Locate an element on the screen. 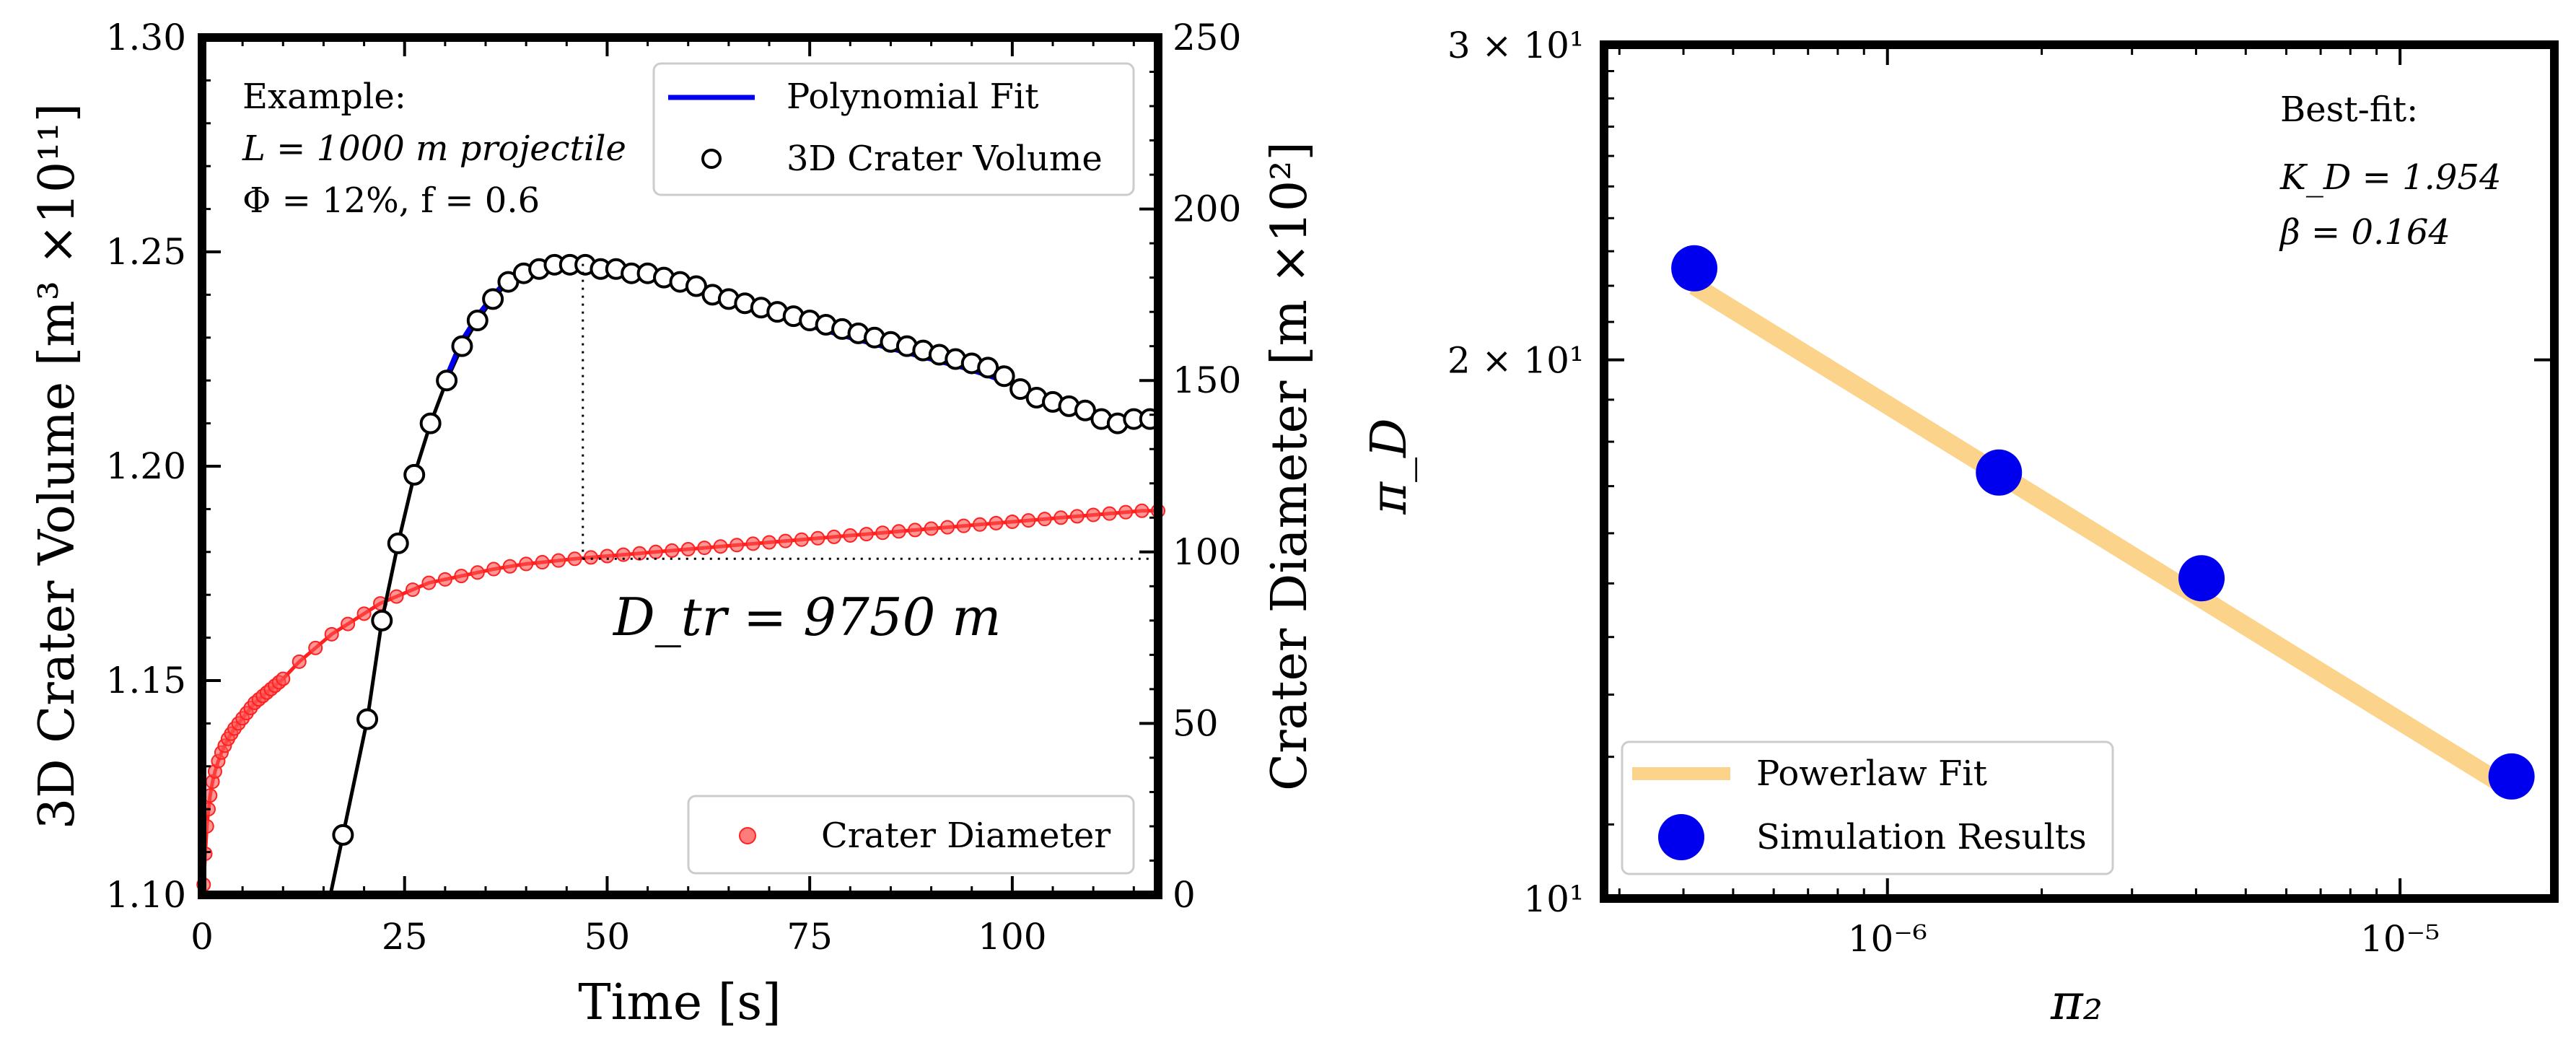 The width and height of the screenshot is (2576, 1058). dtr-label: D_tr = 9750 m is located at coordinates (807, 617).